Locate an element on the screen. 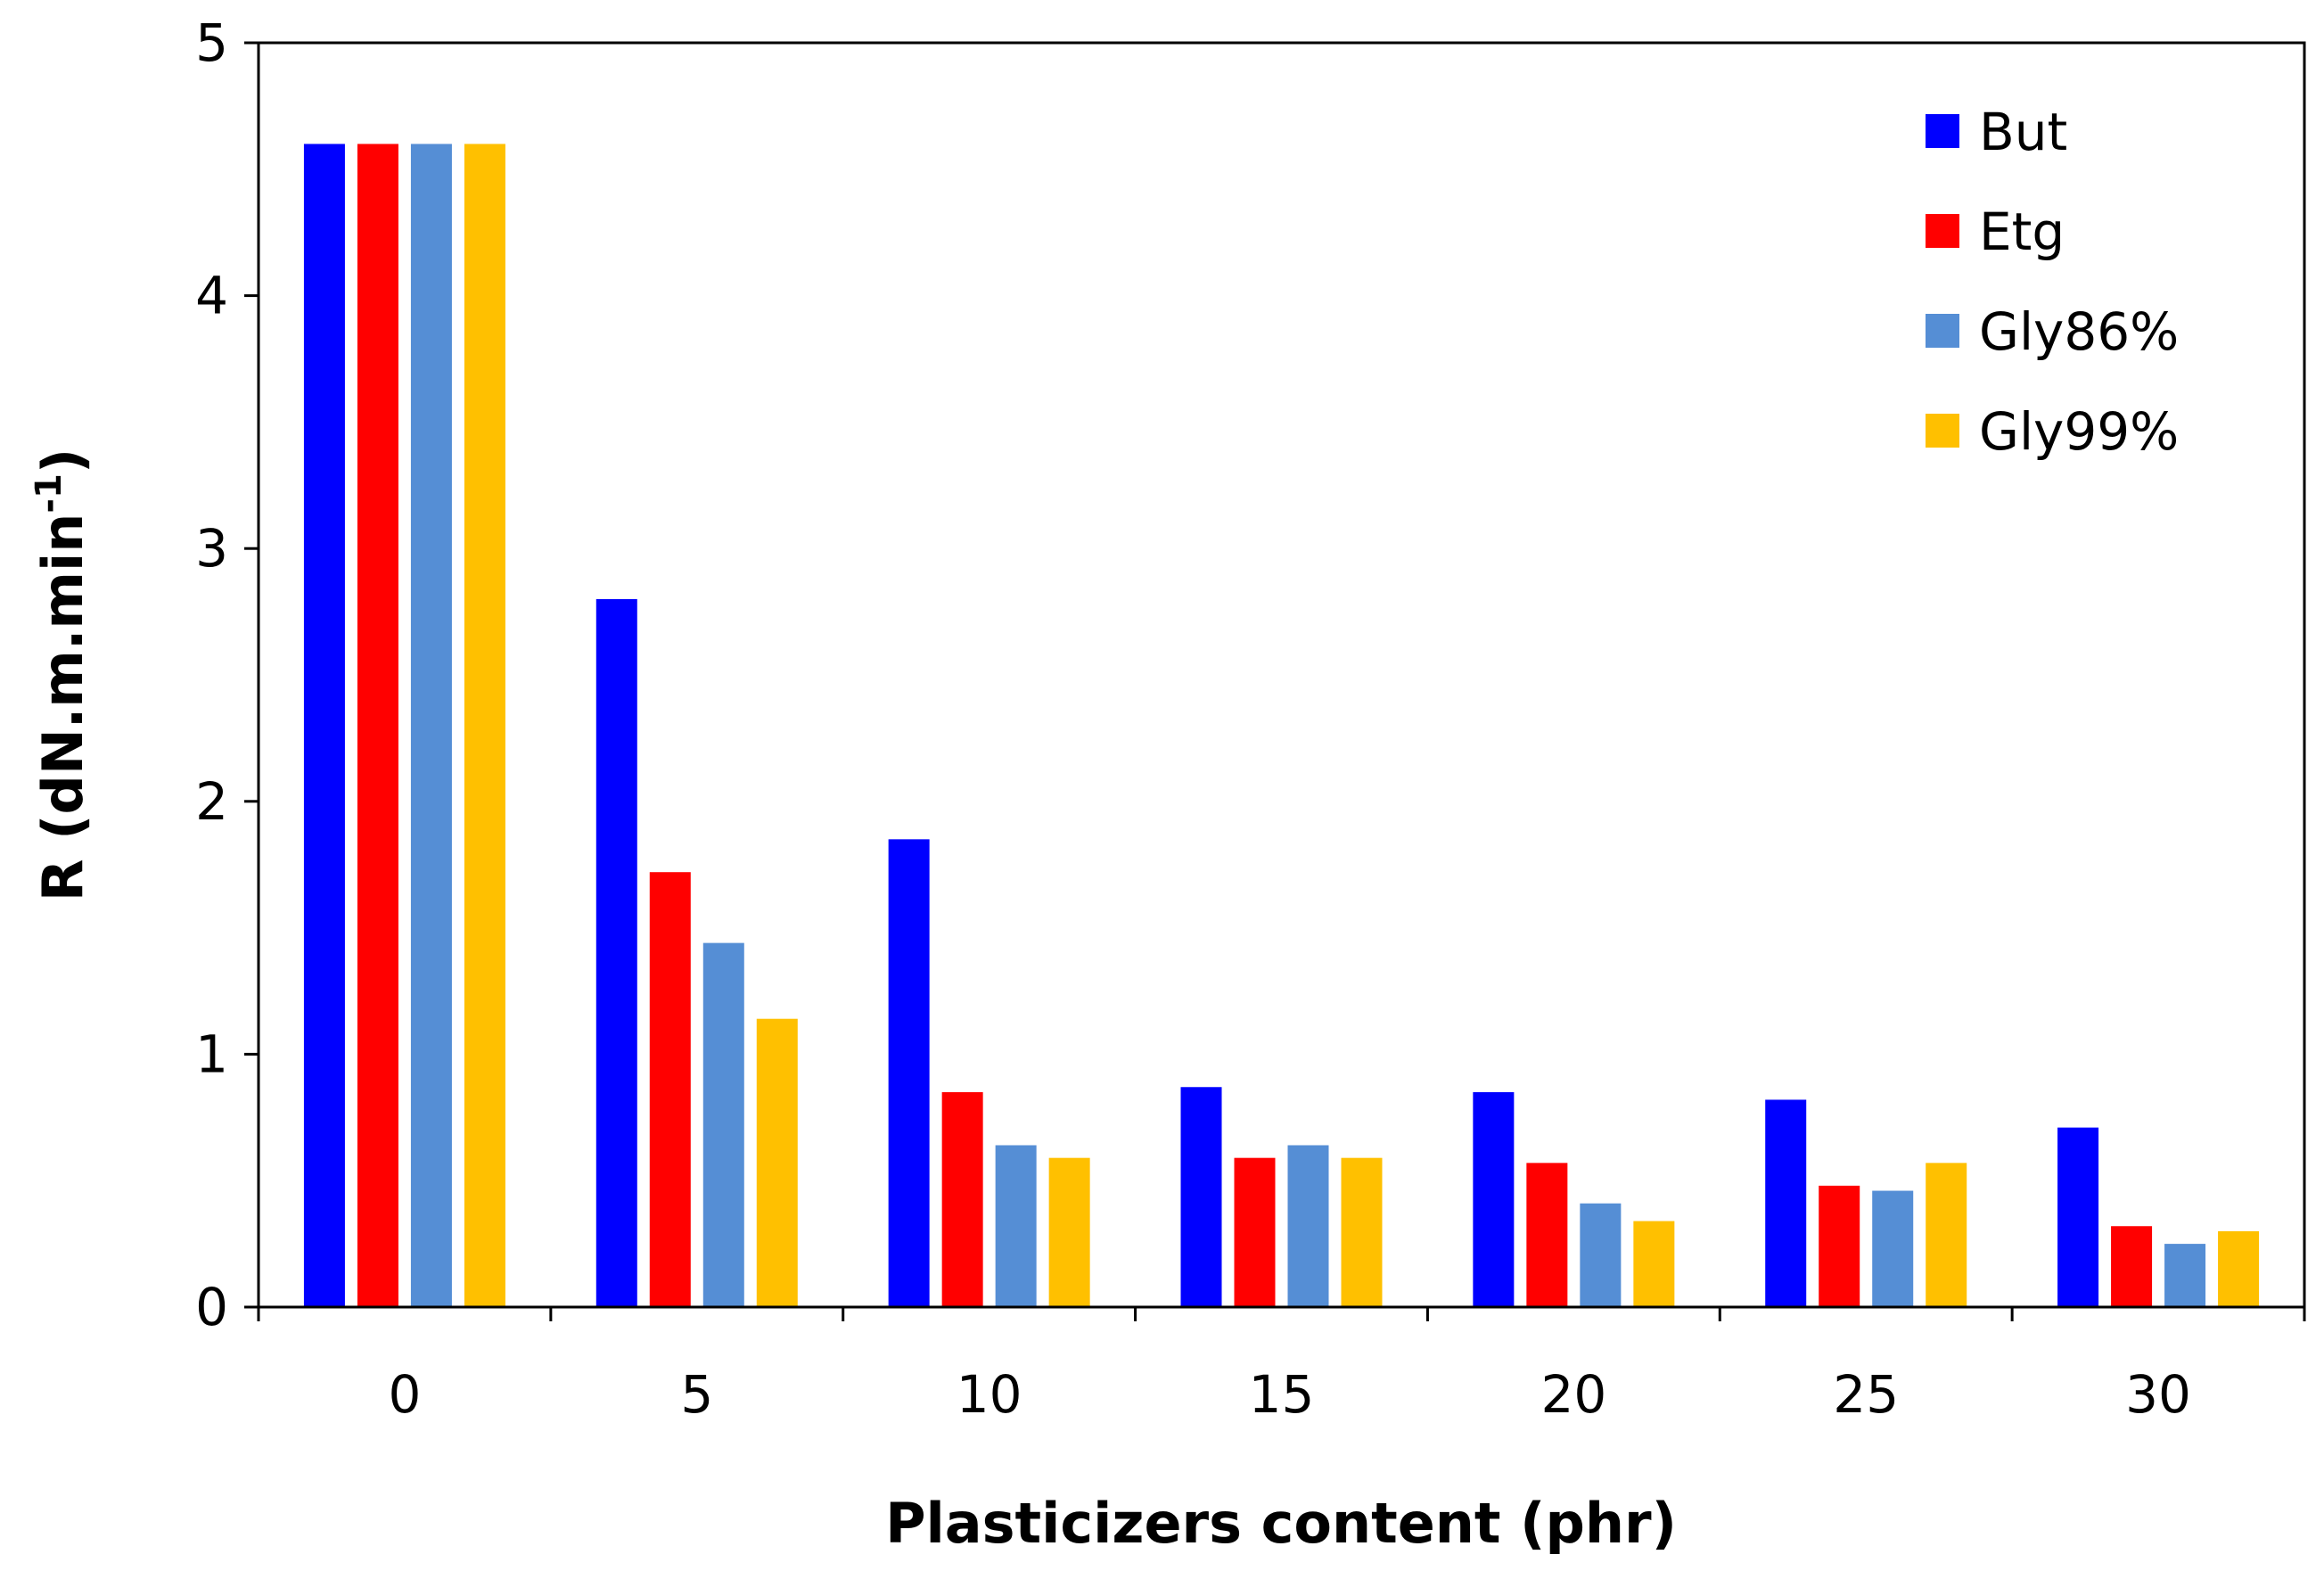  legend-swatch-but is located at coordinates (1942, 131).